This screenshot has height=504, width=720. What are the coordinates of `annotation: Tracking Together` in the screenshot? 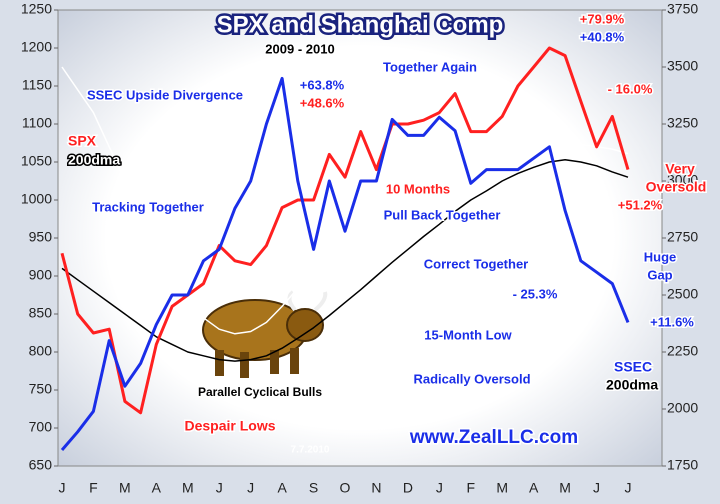 It's located at (148, 206).